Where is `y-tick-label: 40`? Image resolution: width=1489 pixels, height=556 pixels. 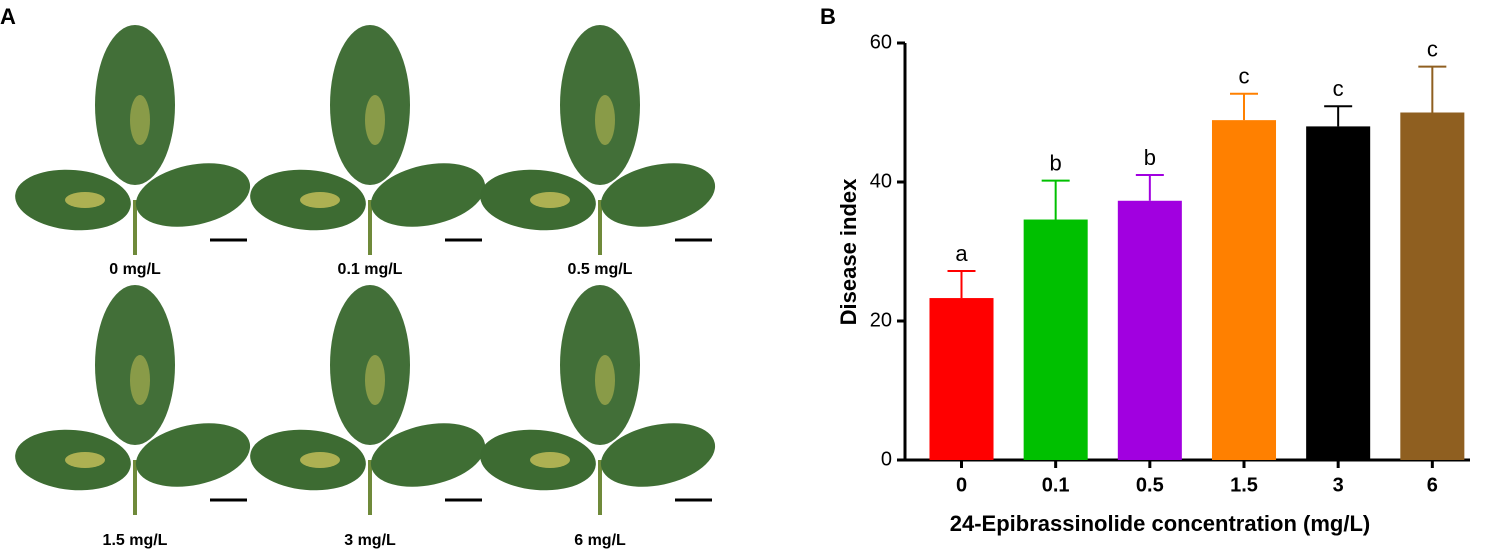 y-tick-label: 40 is located at coordinates (881, 181).